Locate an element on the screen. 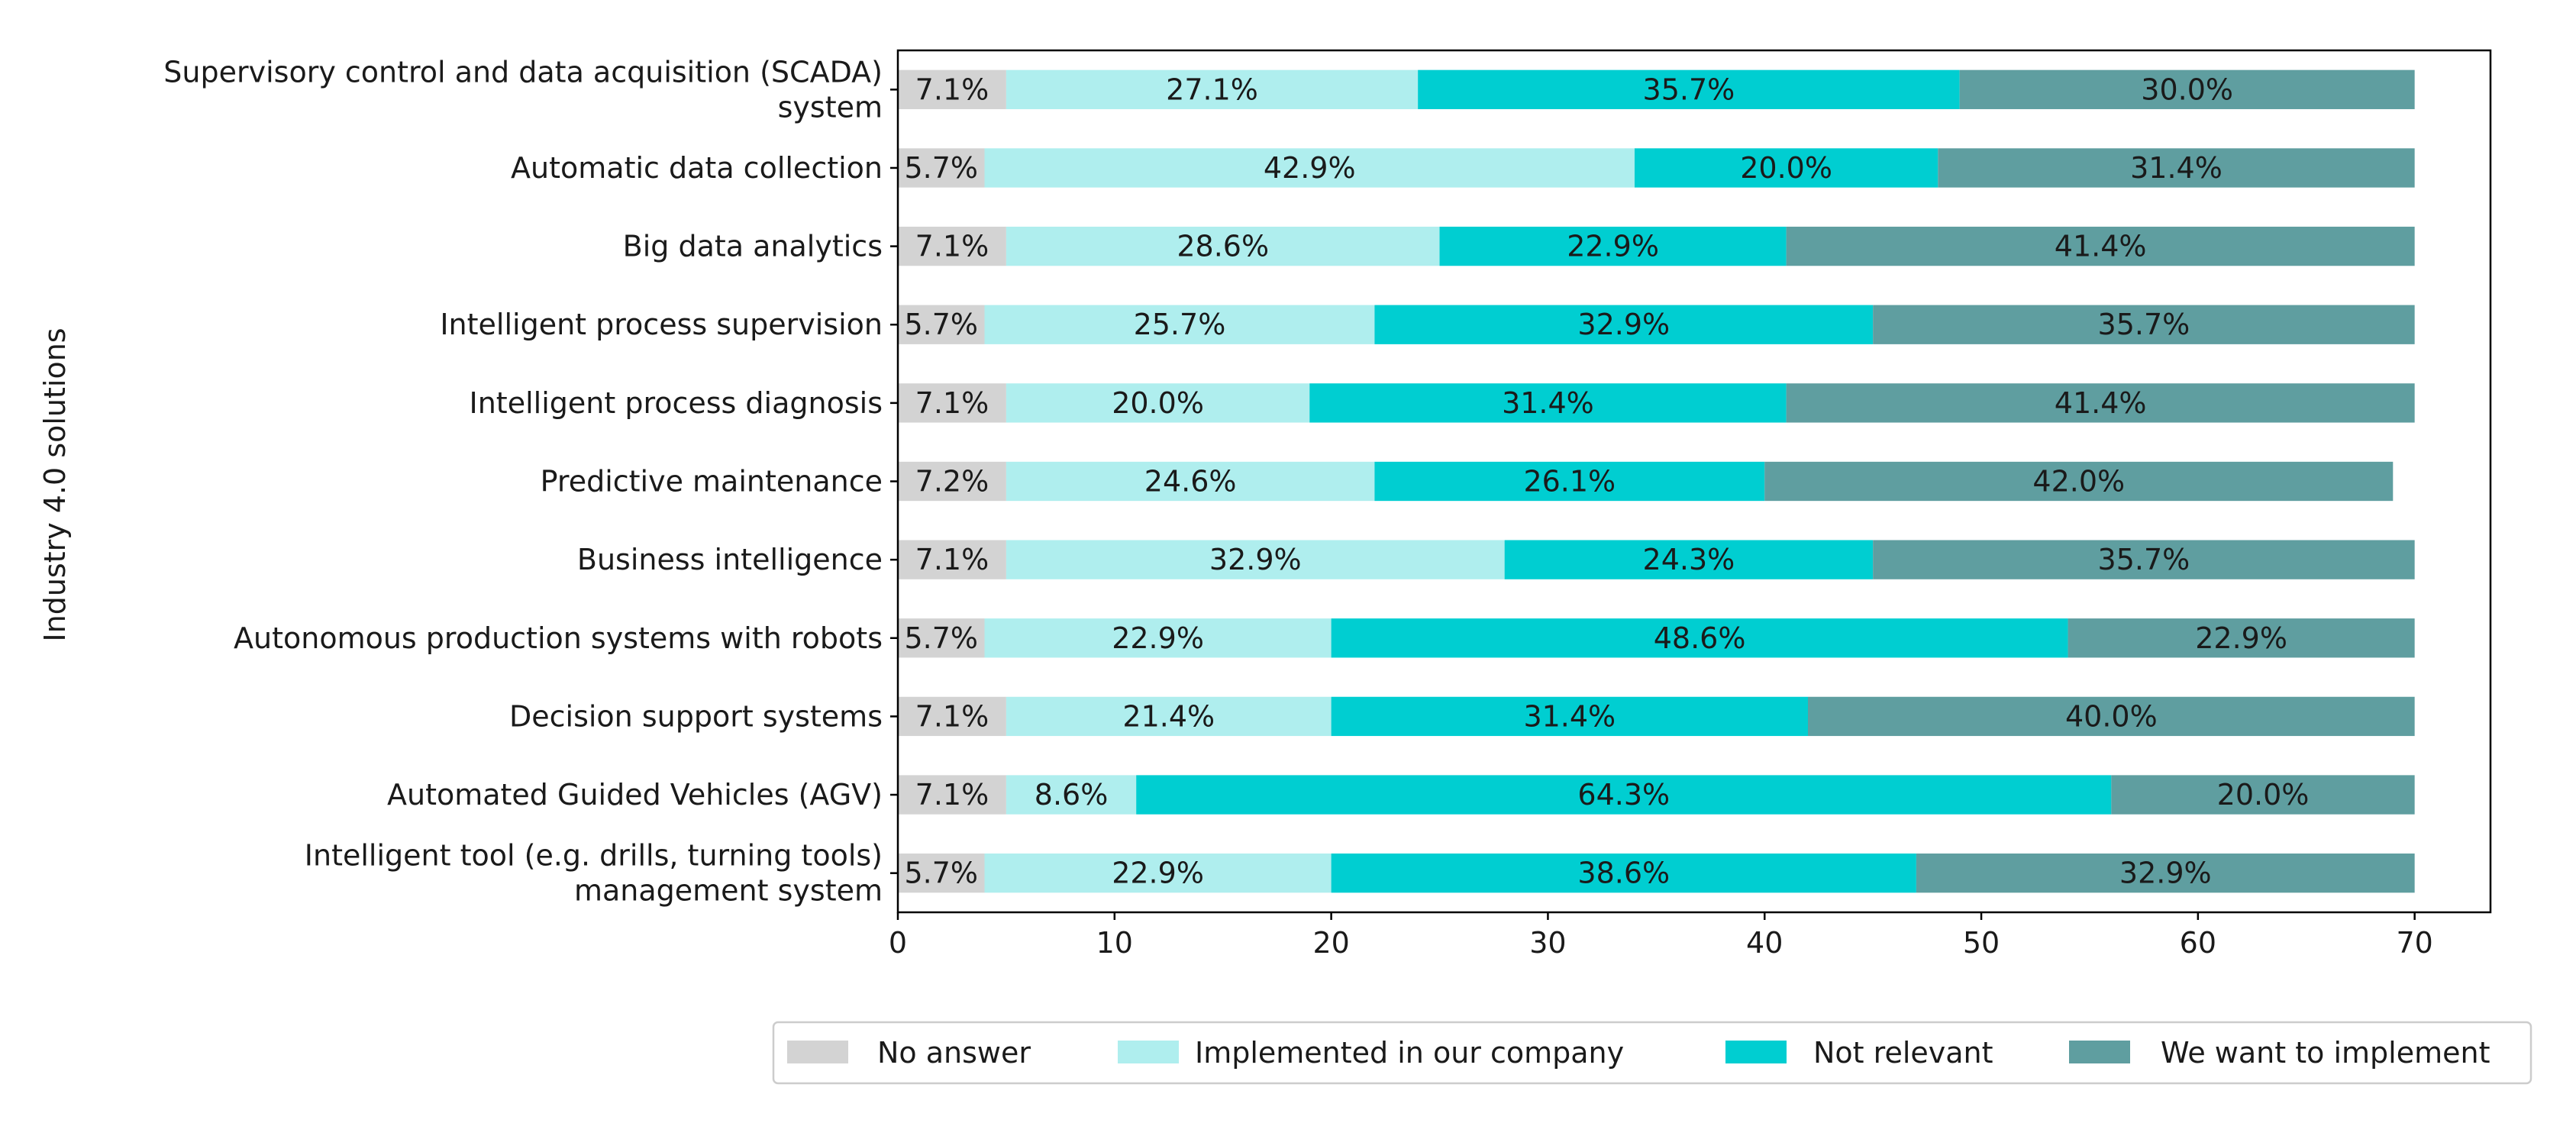 The image size is (2576, 1123). category-label: Business intelligence is located at coordinates (730, 559).